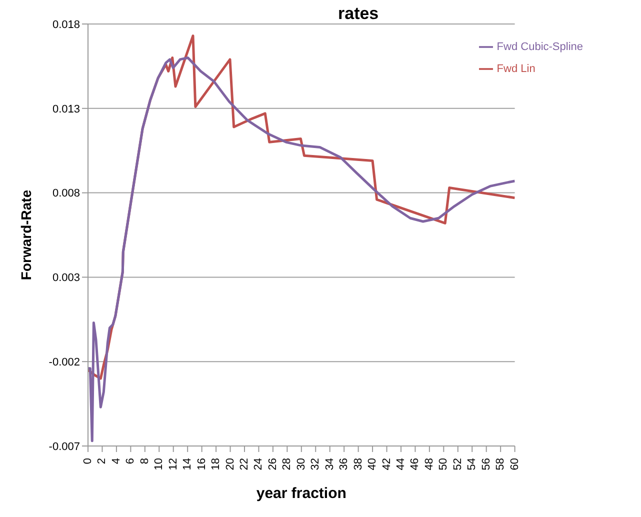 Image resolution: width=641 pixels, height=517 pixels. What do you see at coordinates (216, 464) in the screenshot?
I see `x-tick-label: 18` at bounding box center [216, 464].